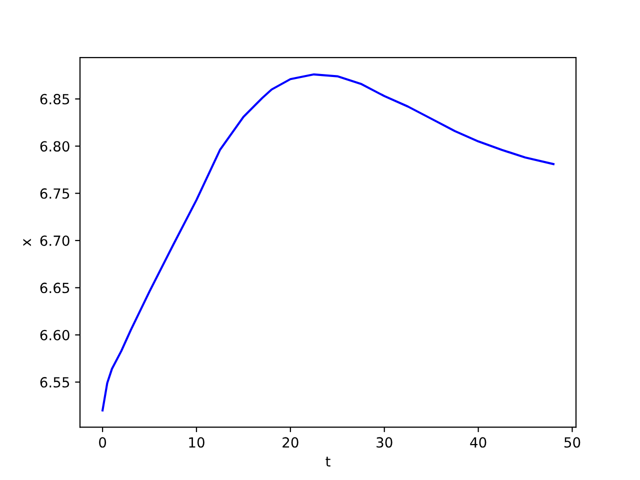  What do you see at coordinates (27, 242) in the screenshot?
I see `y-axis-title: x` at bounding box center [27, 242].